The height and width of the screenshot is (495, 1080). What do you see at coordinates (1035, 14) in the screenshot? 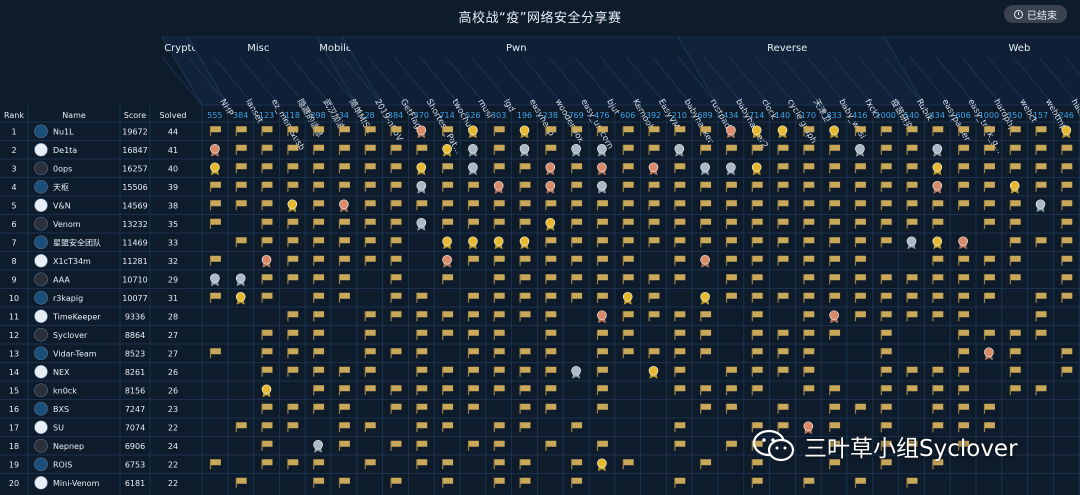
I see `end-status-button: 已结束` at bounding box center [1035, 14].